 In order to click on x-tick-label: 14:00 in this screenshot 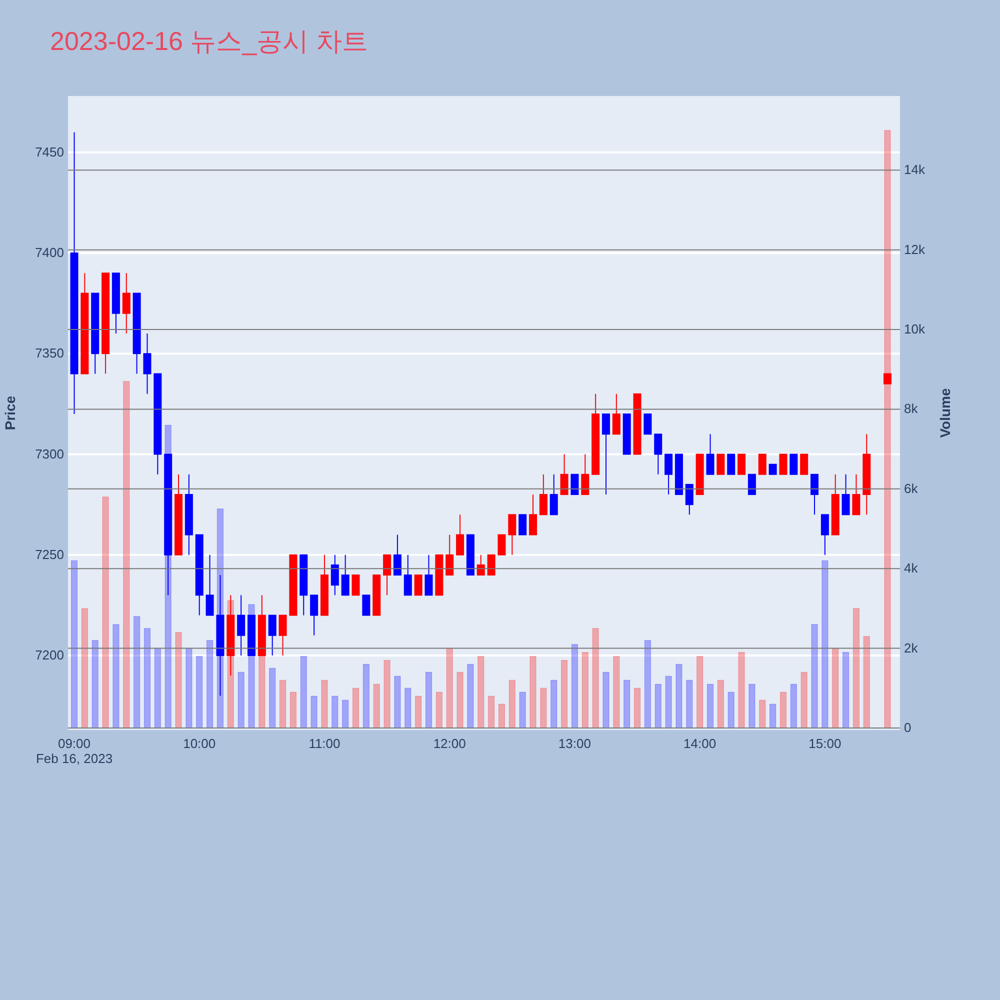, I will do `click(700, 743)`.